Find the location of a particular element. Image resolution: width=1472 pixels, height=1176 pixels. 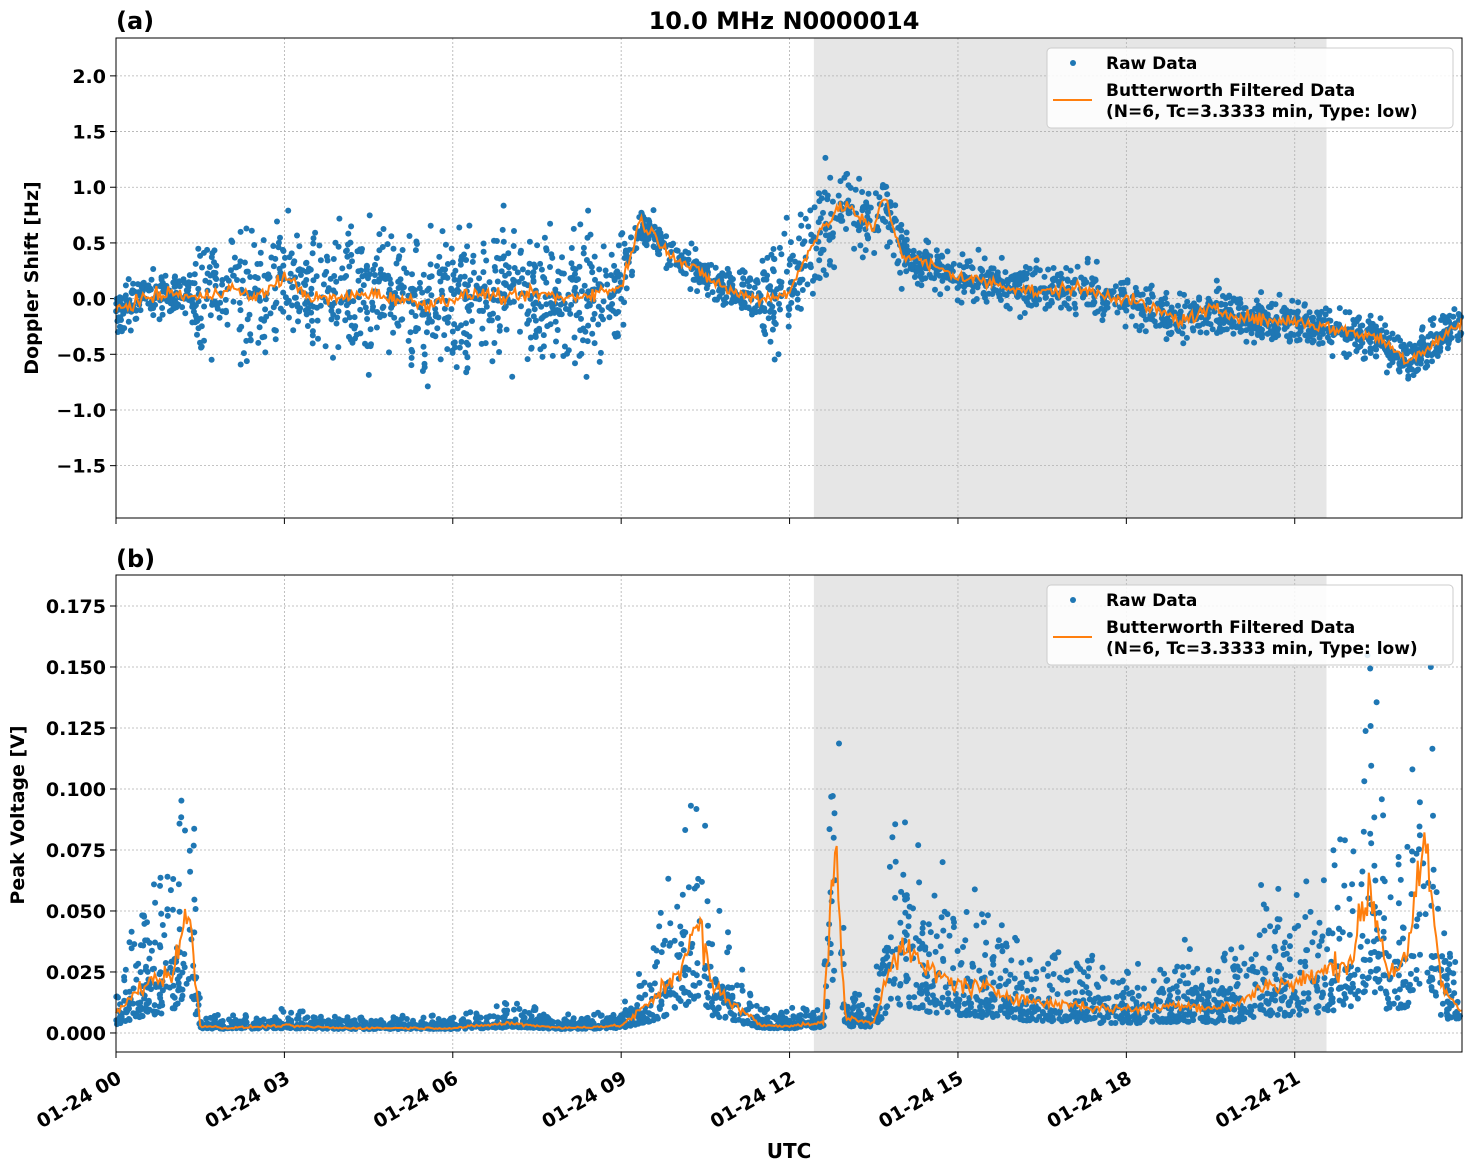

legend-raw-label: Raw Data is located at coordinates (1151, 64).